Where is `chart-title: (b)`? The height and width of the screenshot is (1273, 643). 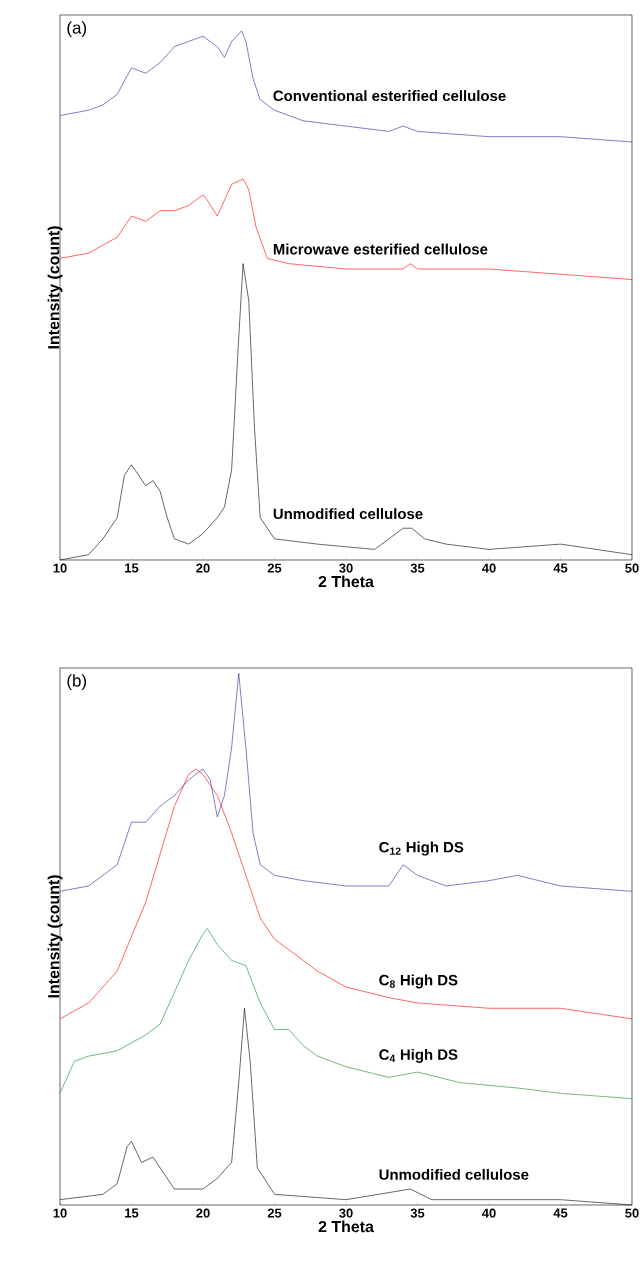 chart-title: (b) is located at coordinates (77, 682).